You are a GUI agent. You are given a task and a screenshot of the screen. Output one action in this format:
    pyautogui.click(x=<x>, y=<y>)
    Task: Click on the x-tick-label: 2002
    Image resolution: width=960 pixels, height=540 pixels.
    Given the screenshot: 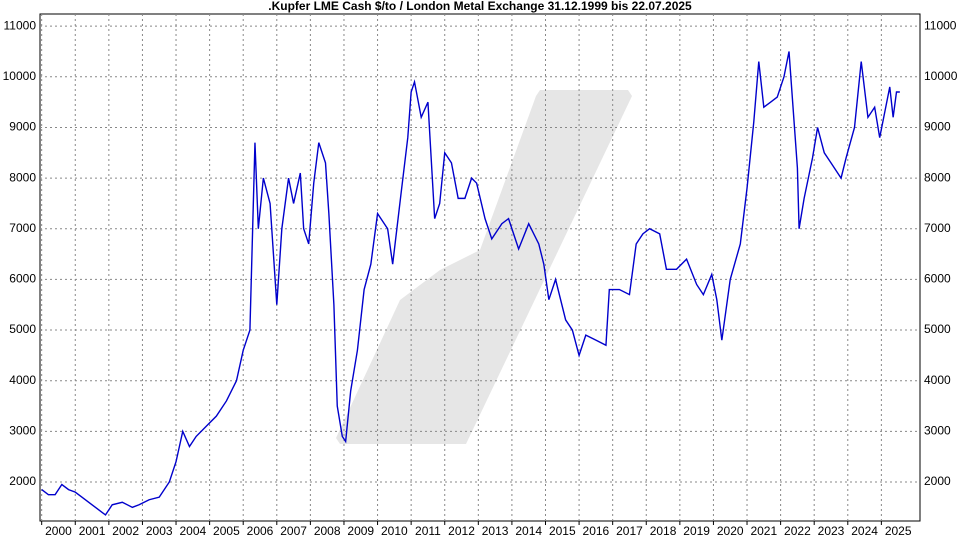 What is the action you would take?
    pyautogui.click(x=125, y=531)
    